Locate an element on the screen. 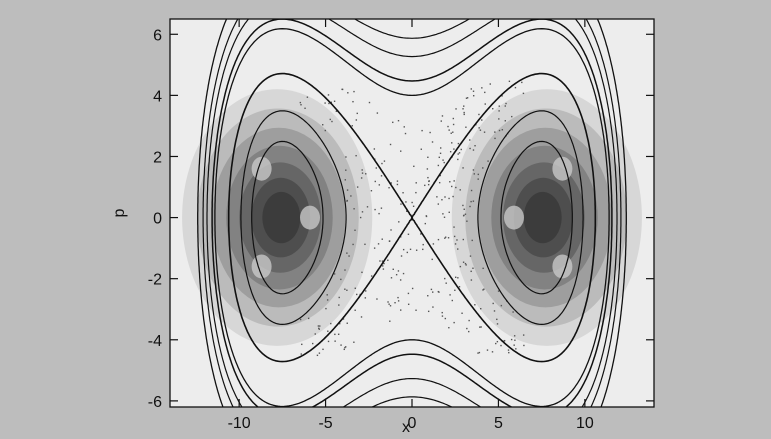  density-ring is located at coordinates (281, 217).